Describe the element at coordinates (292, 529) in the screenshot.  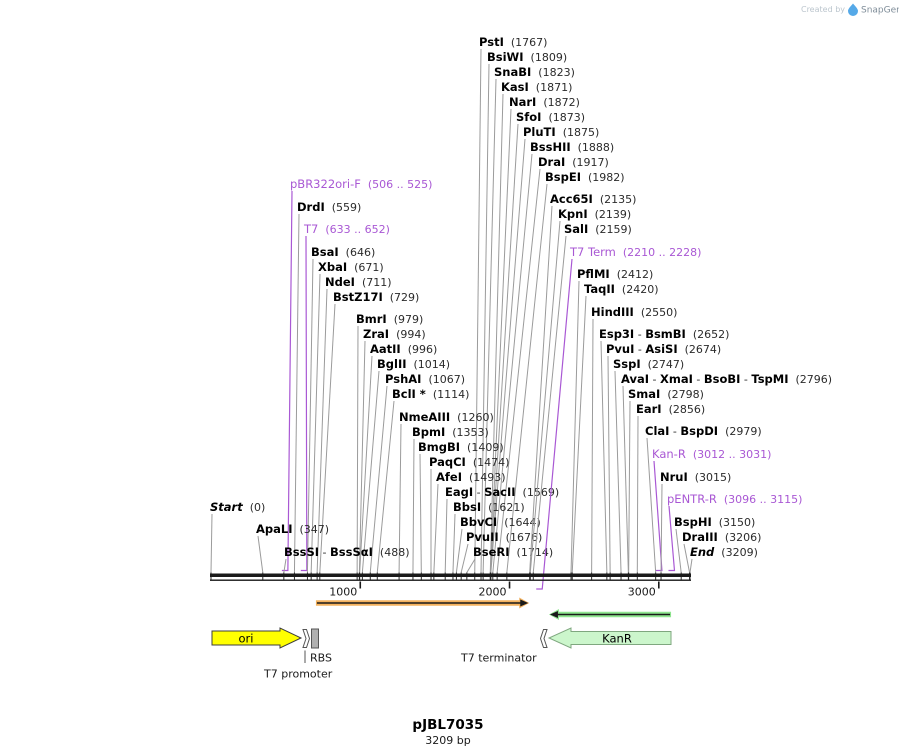
I see `enzyme-label: ApaLI (347)` at that location.